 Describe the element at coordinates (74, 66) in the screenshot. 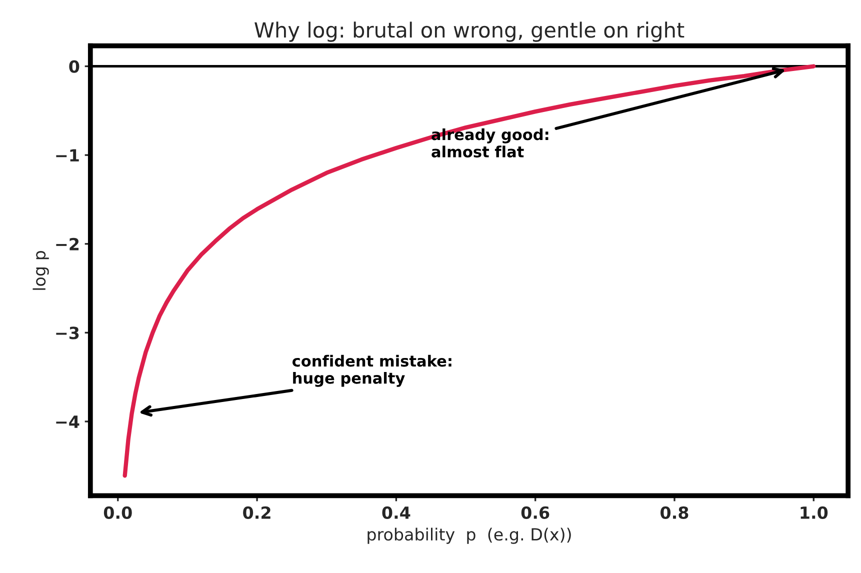

I see `y-tick-label: 0` at that location.